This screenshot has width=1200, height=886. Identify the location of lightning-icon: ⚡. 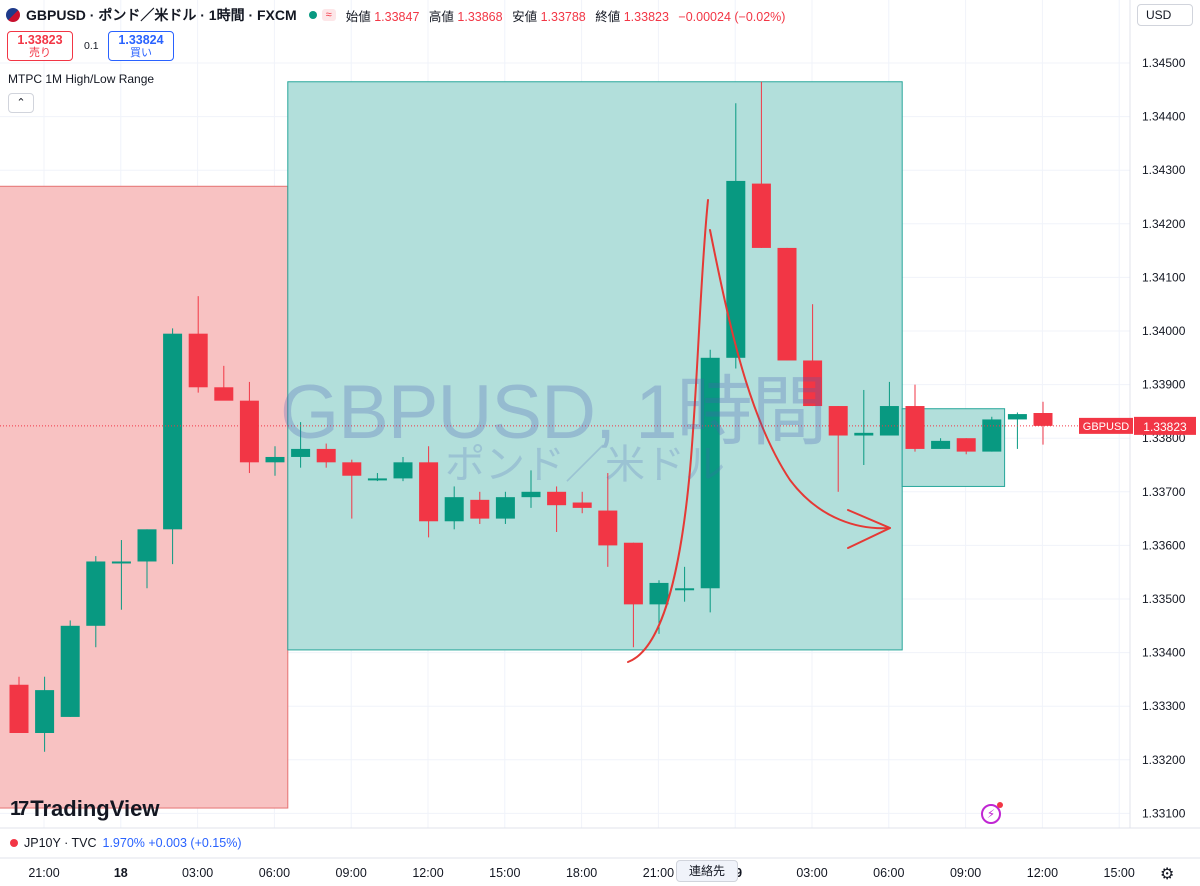
(992, 813).